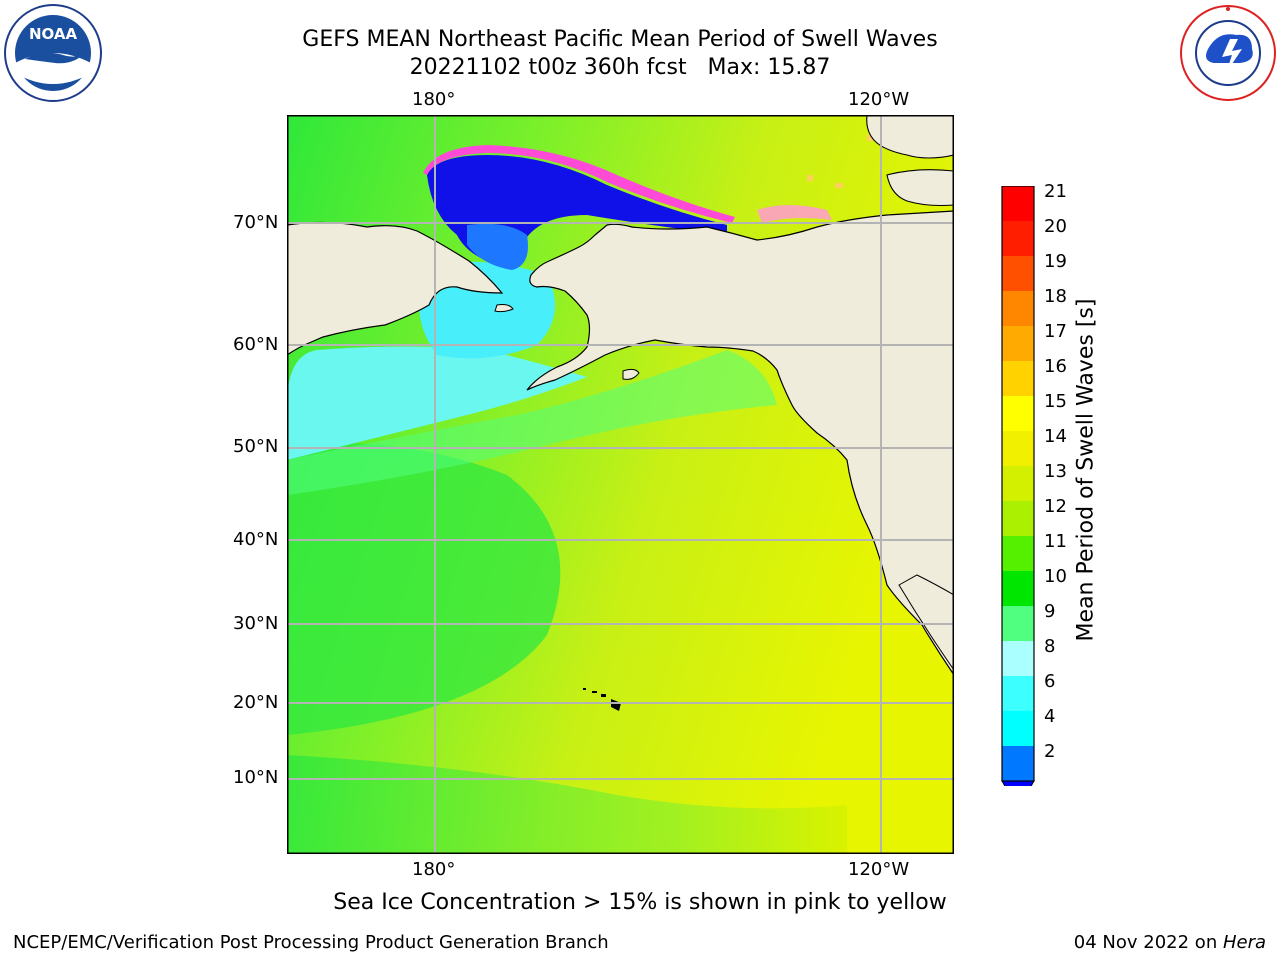 The image size is (1280, 960). I want to click on cb-tick-2: 2, so click(1050, 751).